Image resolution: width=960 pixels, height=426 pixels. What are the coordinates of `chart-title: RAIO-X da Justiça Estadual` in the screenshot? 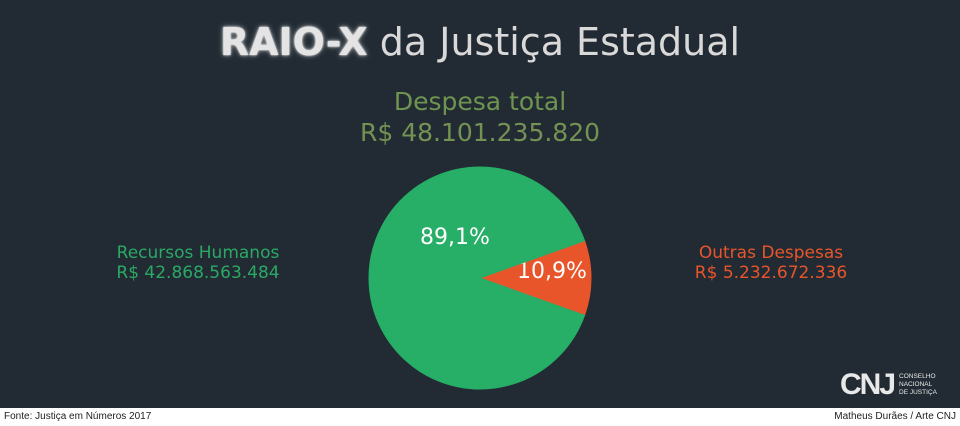 It's located at (480, 42).